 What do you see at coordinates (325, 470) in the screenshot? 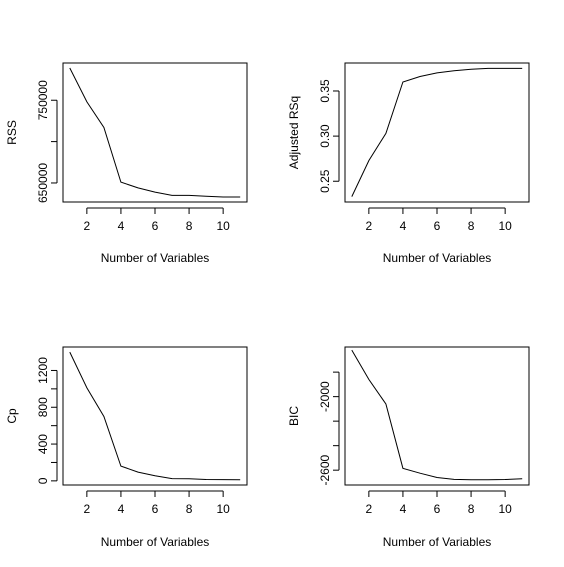
I see `y-tick-label: -2600` at bounding box center [325, 470].